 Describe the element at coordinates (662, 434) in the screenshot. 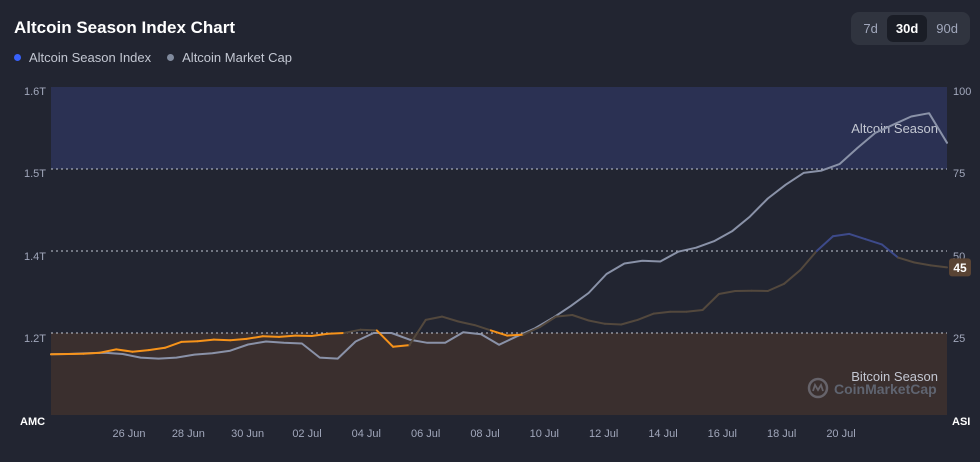

I see `x-tick-label: 14 Jul` at that location.